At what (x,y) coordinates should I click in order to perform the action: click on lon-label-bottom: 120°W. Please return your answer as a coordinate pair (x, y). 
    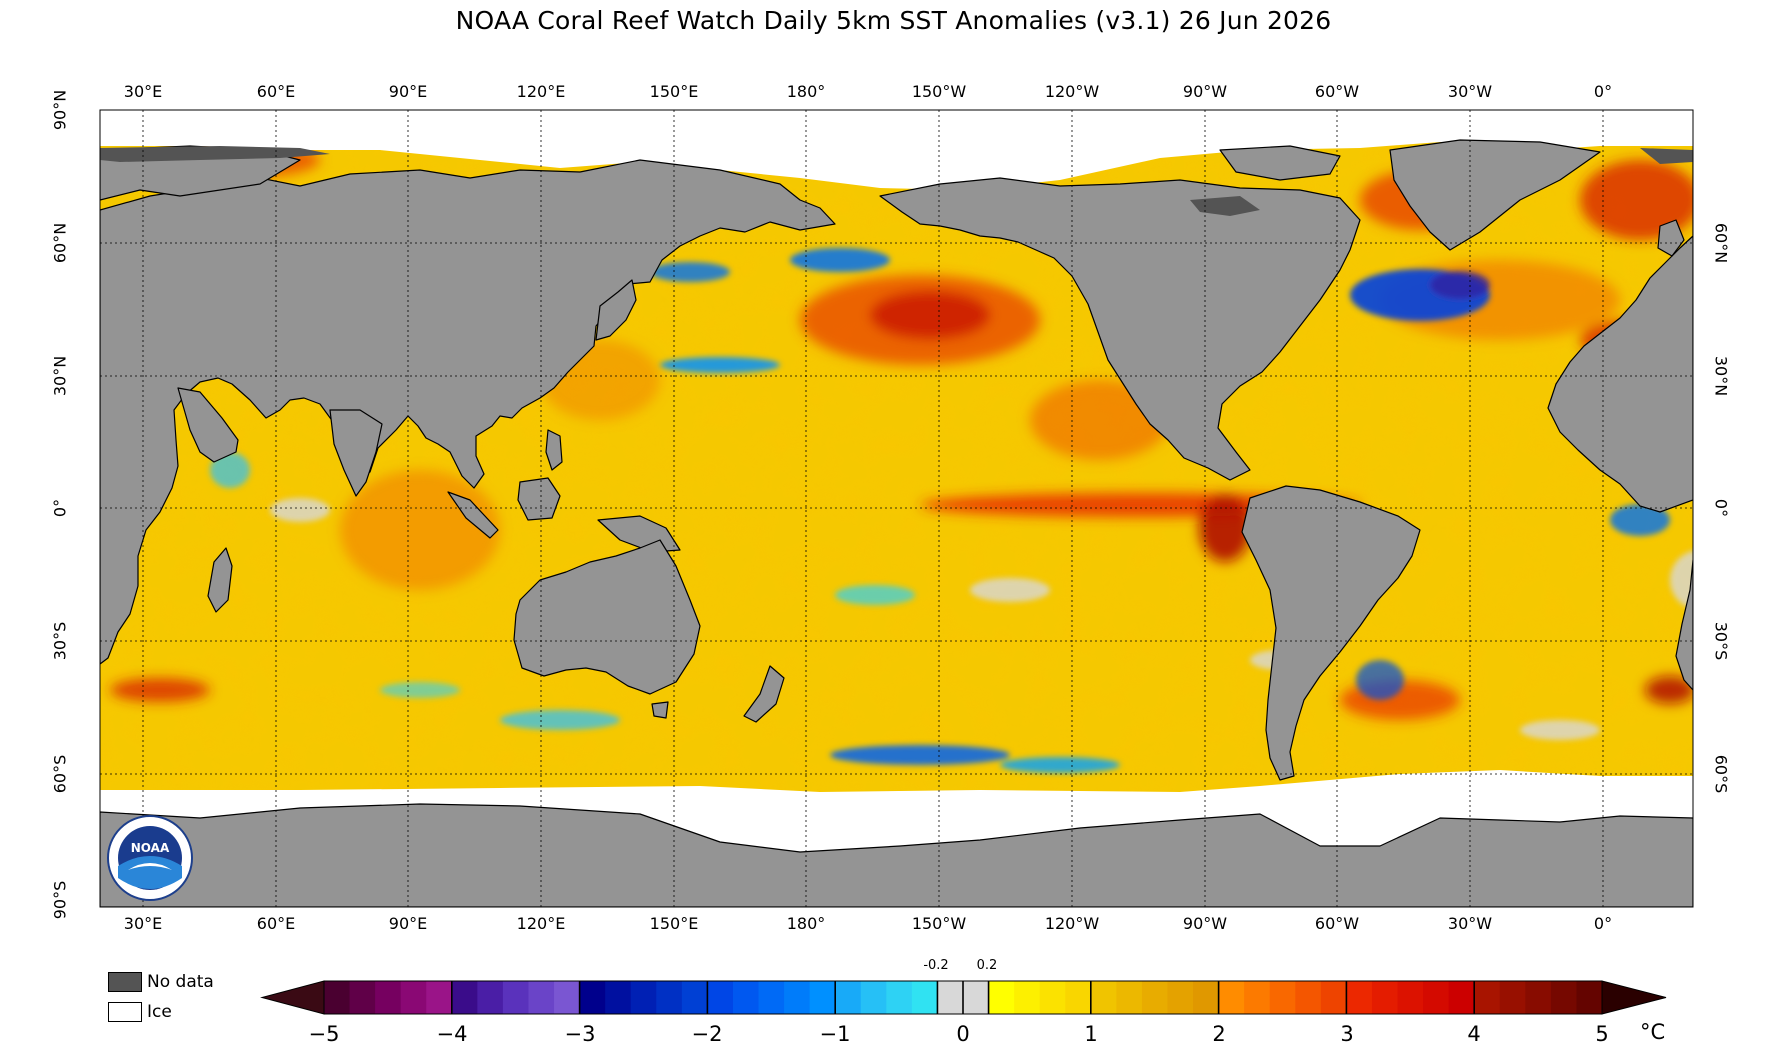
    Looking at the image, I should click on (1072, 923).